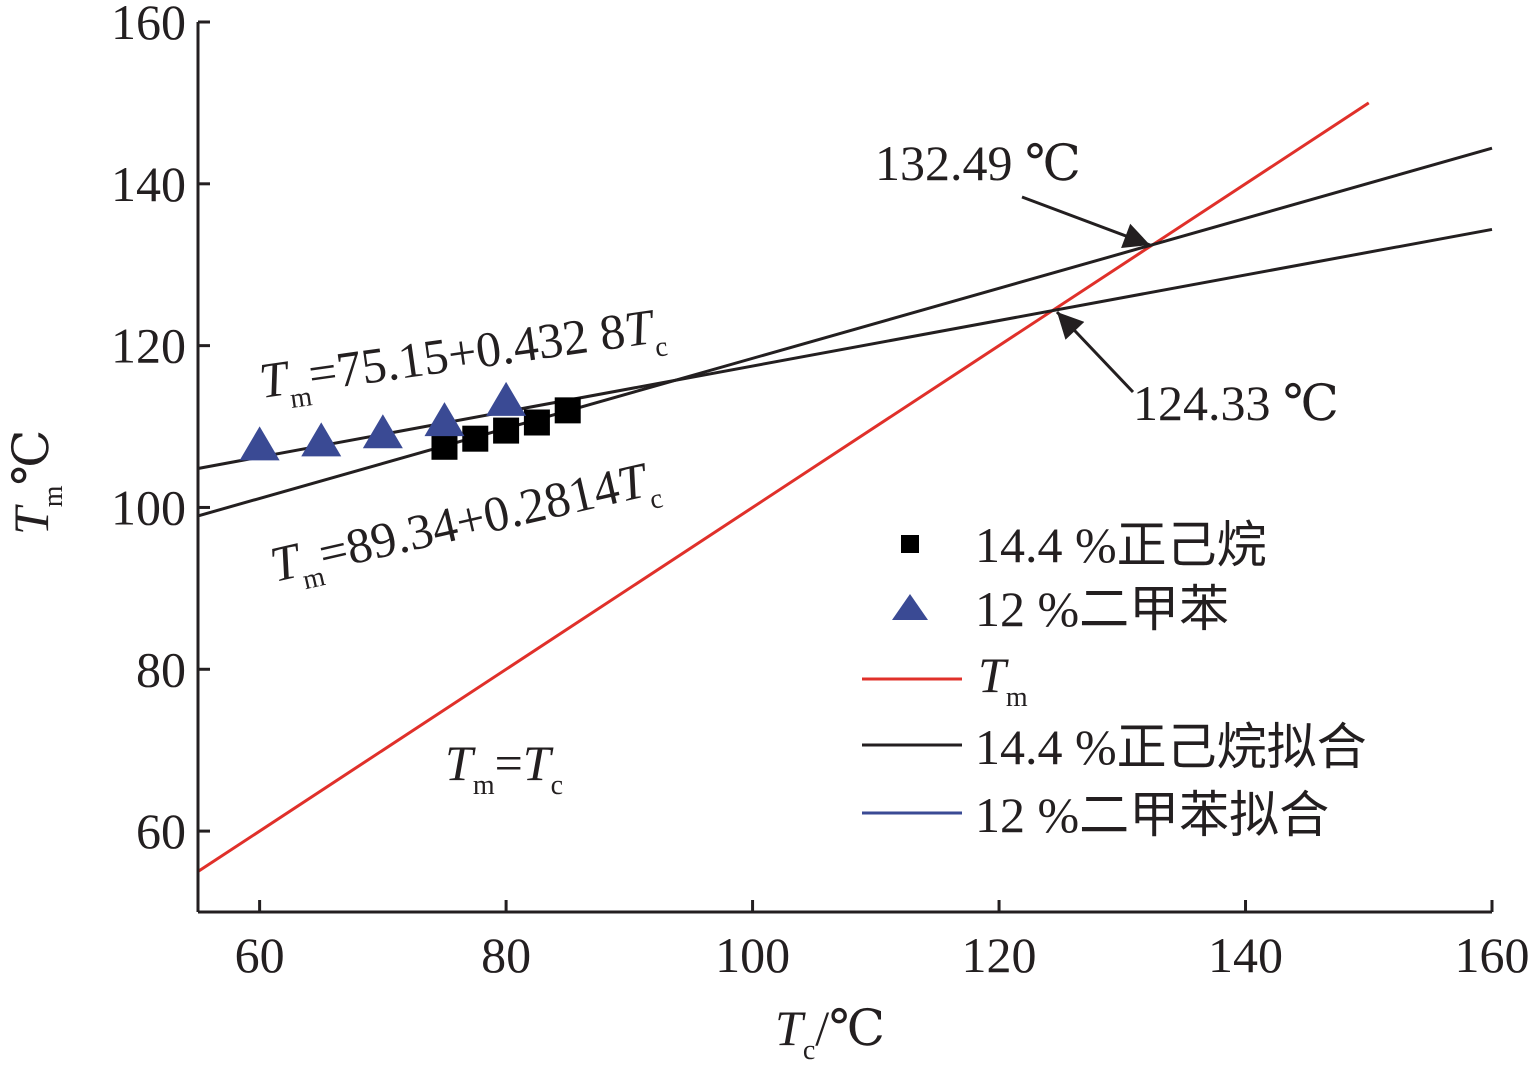 This screenshot has height=1067, width=1535. What do you see at coordinates (910, 607) in the screenshot?
I see `legend-triangle-marker` at bounding box center [910, 607].